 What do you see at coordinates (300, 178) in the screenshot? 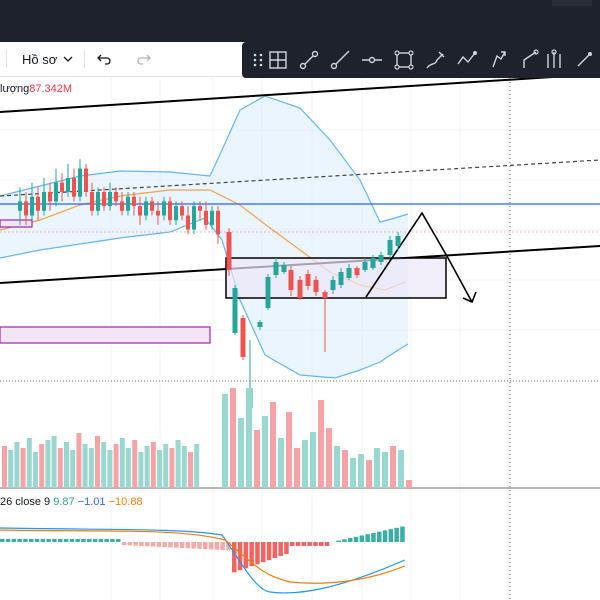
I see `dashed-trend-line` at bounding box center [300, 178].